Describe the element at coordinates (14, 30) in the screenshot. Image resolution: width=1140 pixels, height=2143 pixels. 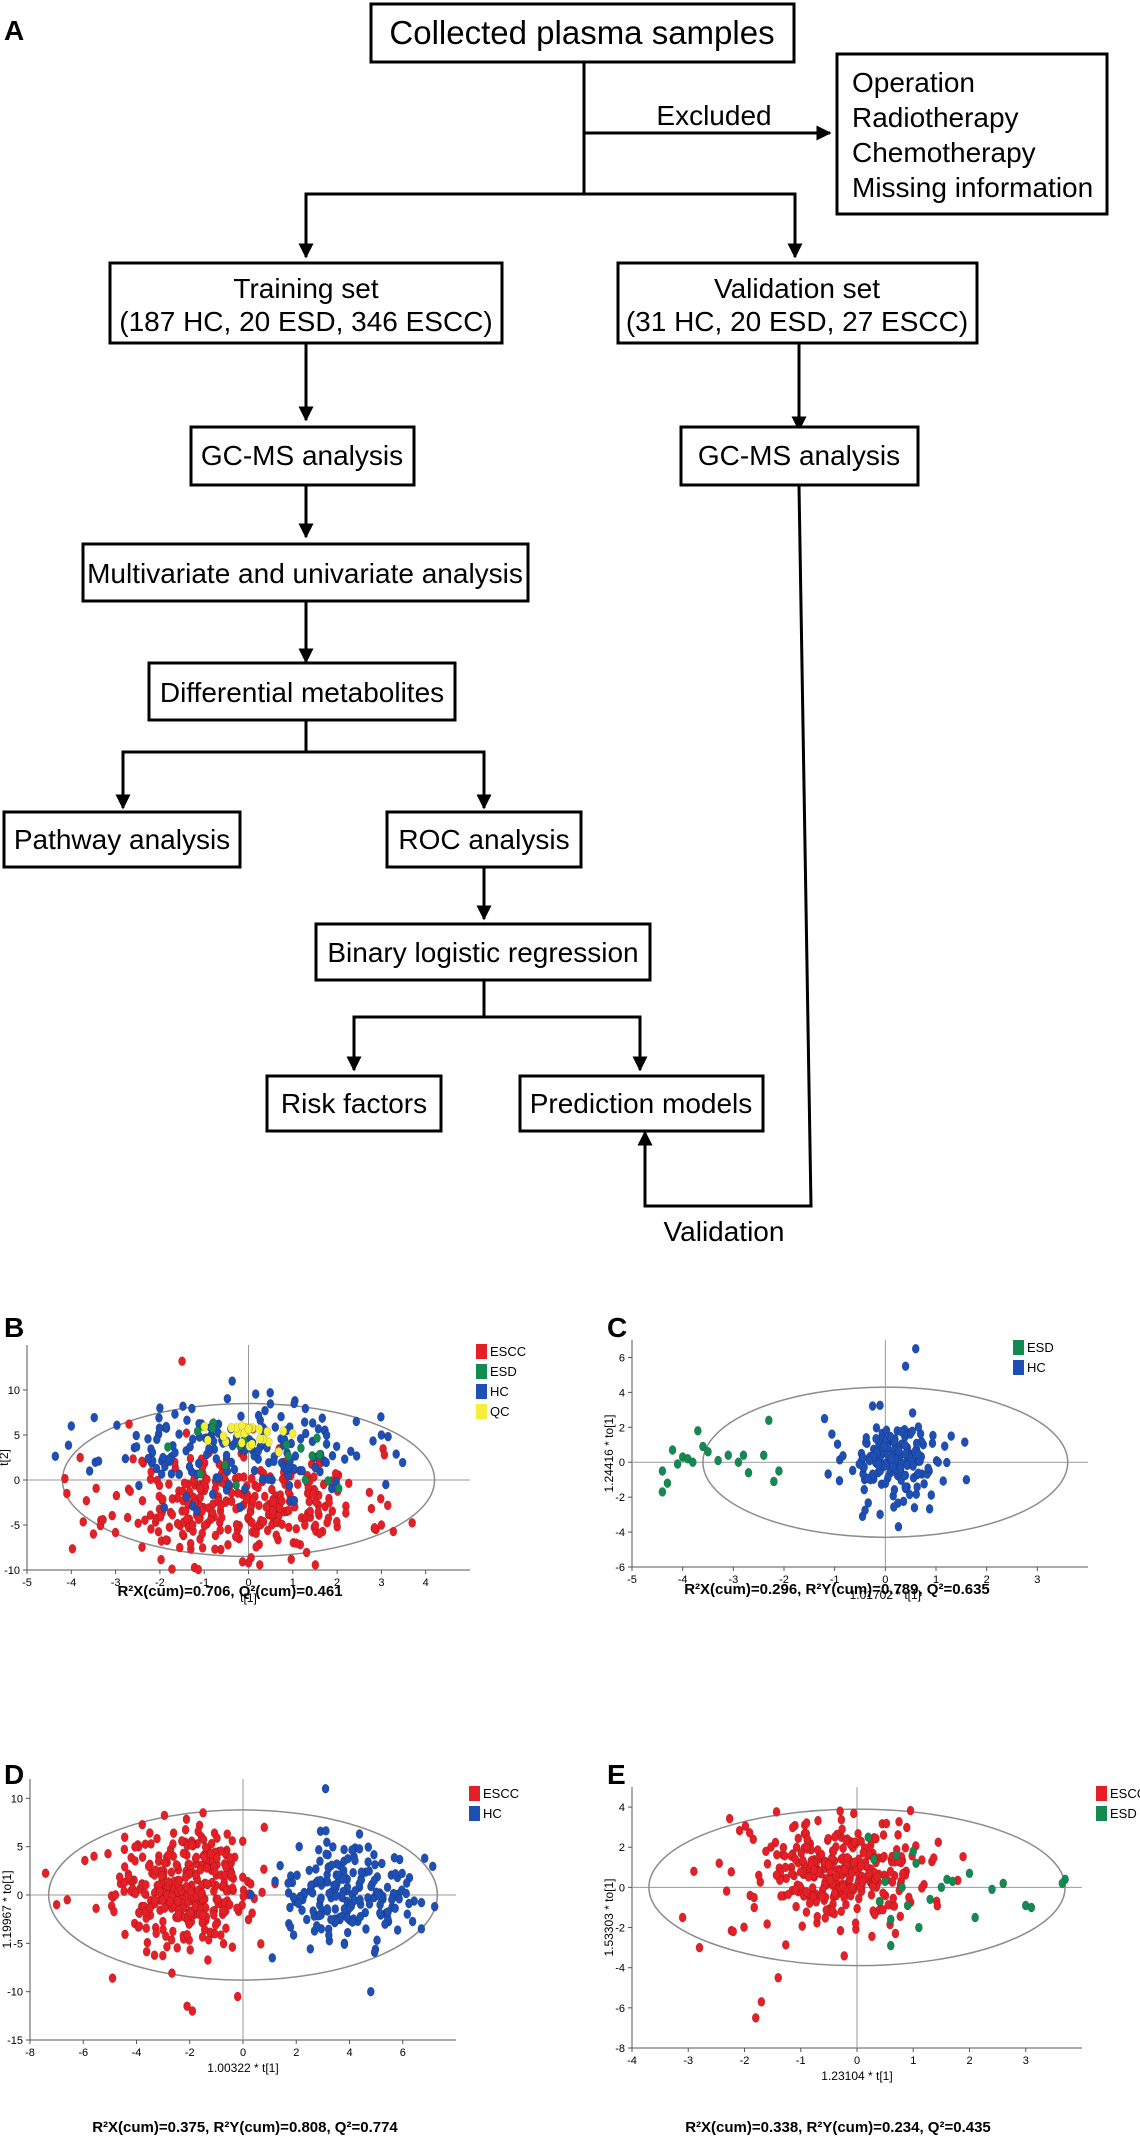
I see `panel-label-a: A` at that location.